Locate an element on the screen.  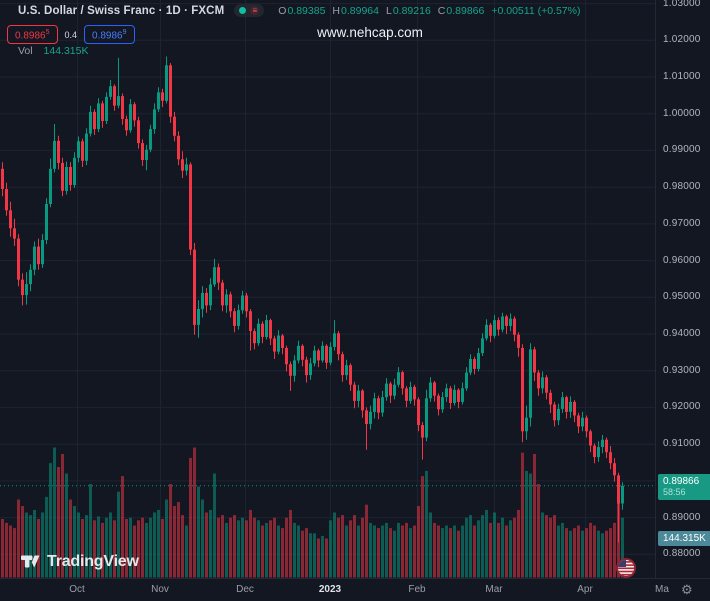
spread-value: 0.4 is located at coordinates (71, 34).